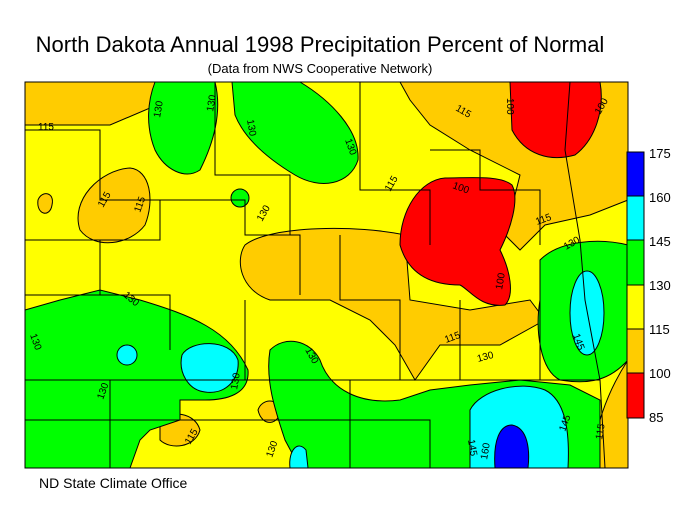 The image size is (700, 532). Describe the element at coordinates (500, 193) in the screenshot. I see `red-regions` at that location.